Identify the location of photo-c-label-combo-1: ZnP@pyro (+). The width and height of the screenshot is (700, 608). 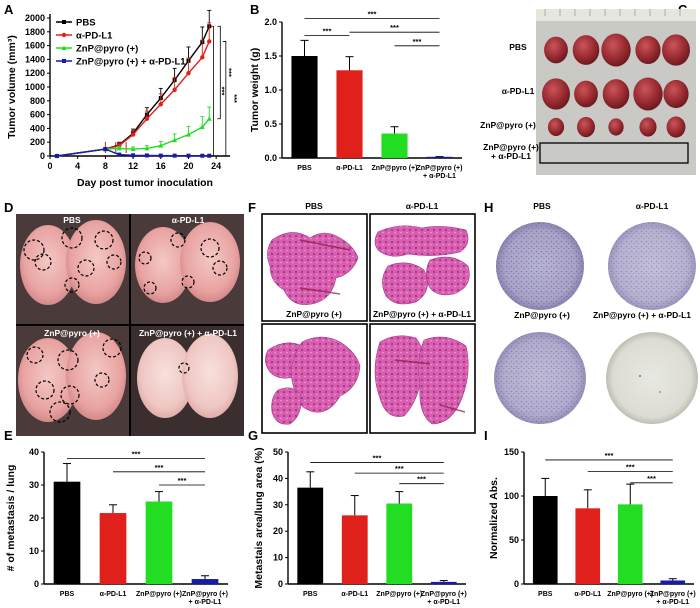
(511, 147).